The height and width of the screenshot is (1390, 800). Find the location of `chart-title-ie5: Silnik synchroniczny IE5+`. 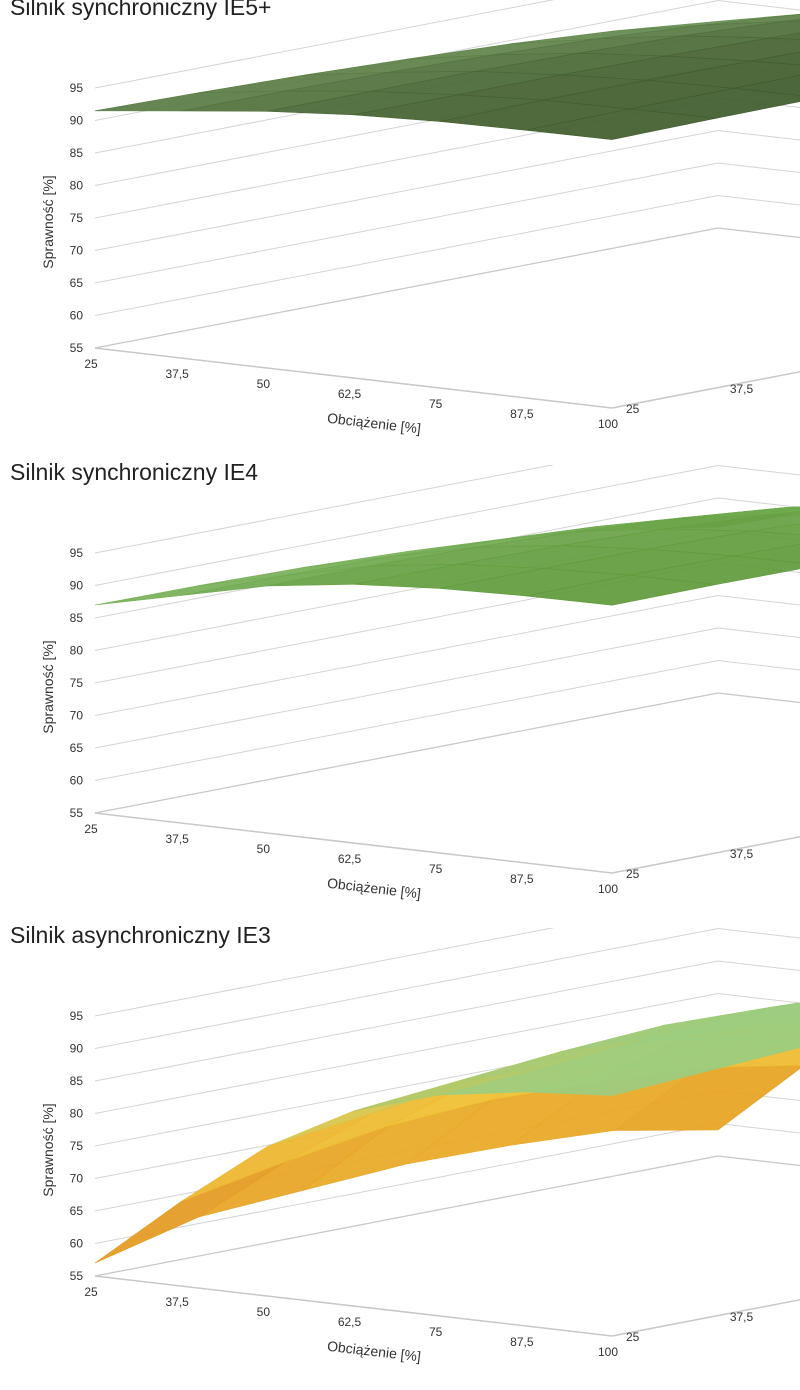

chart-title-ie5: Silnik synchroniczny IE5+ is located at coordinates (141, 10).